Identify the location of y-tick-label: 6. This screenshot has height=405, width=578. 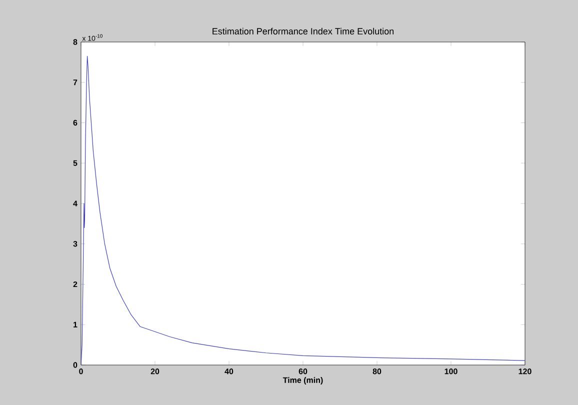
(75, 123).